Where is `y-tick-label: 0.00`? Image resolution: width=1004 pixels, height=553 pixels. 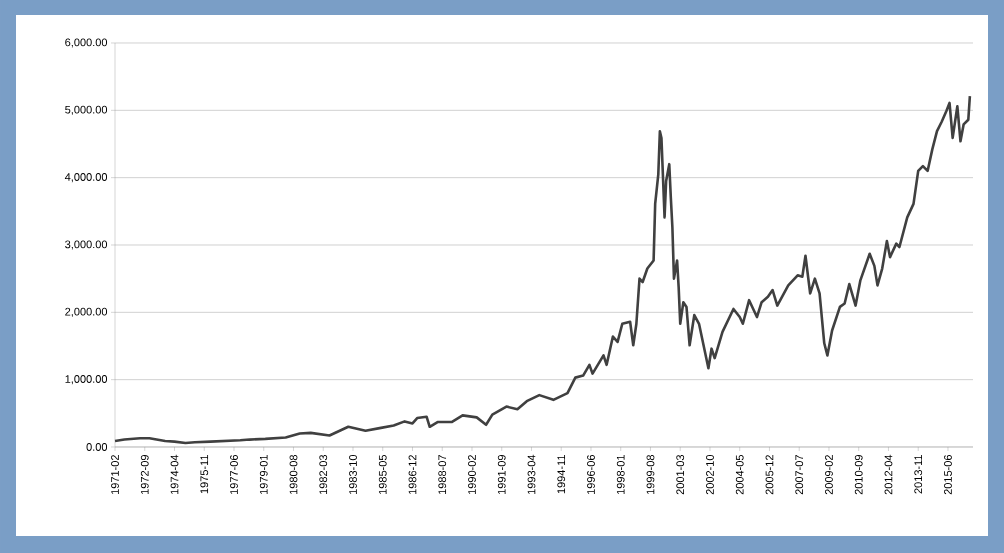 y-tick-label: 0.00 is located at coordinates (97, 447).